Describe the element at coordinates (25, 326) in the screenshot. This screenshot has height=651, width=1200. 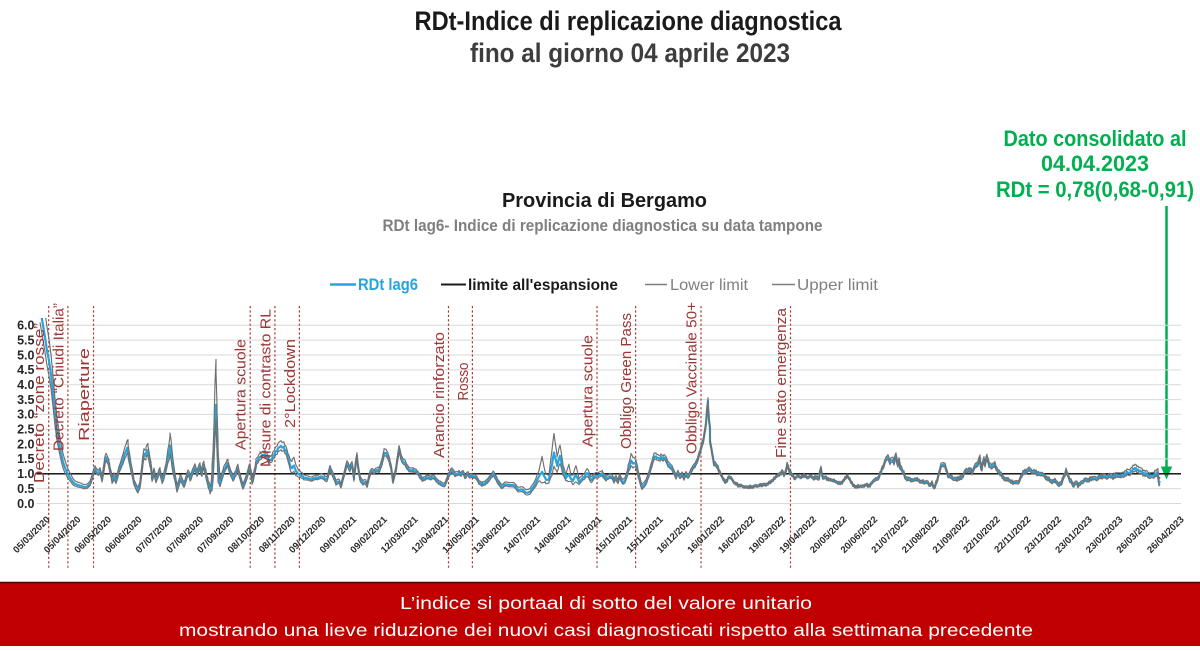
I see `svg-text: 6.0` at that location.